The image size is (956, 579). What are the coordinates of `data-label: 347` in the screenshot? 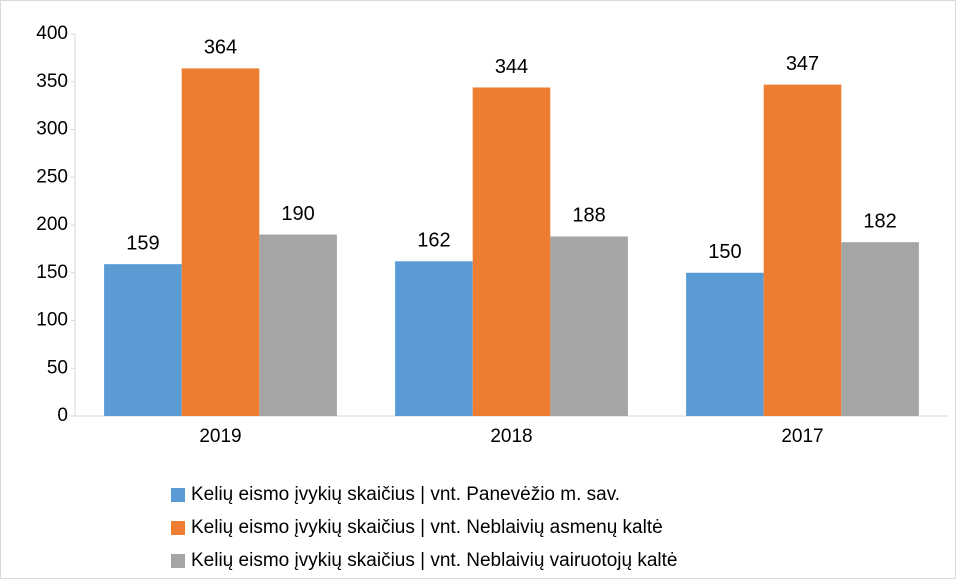 It's located at (802, 64).